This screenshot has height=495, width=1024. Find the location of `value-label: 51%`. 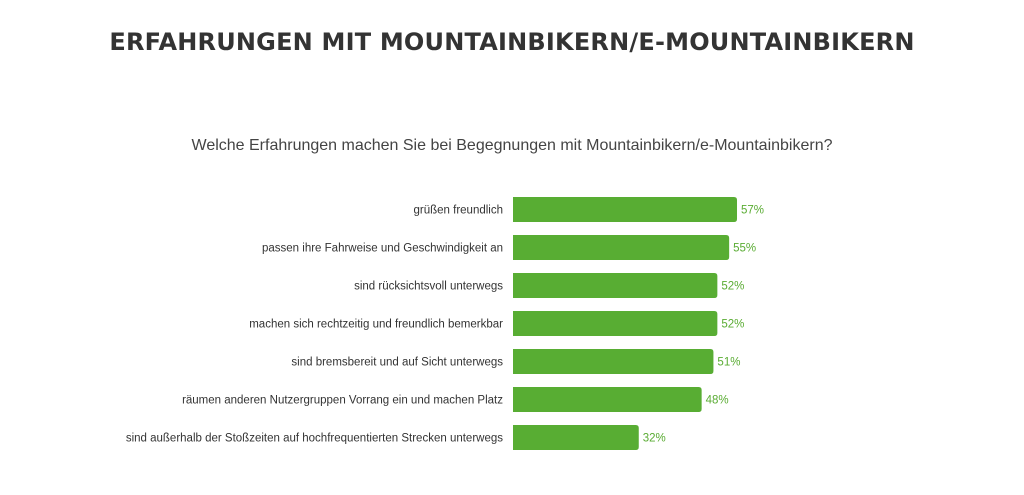

value-label: 51% is located at coordinates (728, 363).